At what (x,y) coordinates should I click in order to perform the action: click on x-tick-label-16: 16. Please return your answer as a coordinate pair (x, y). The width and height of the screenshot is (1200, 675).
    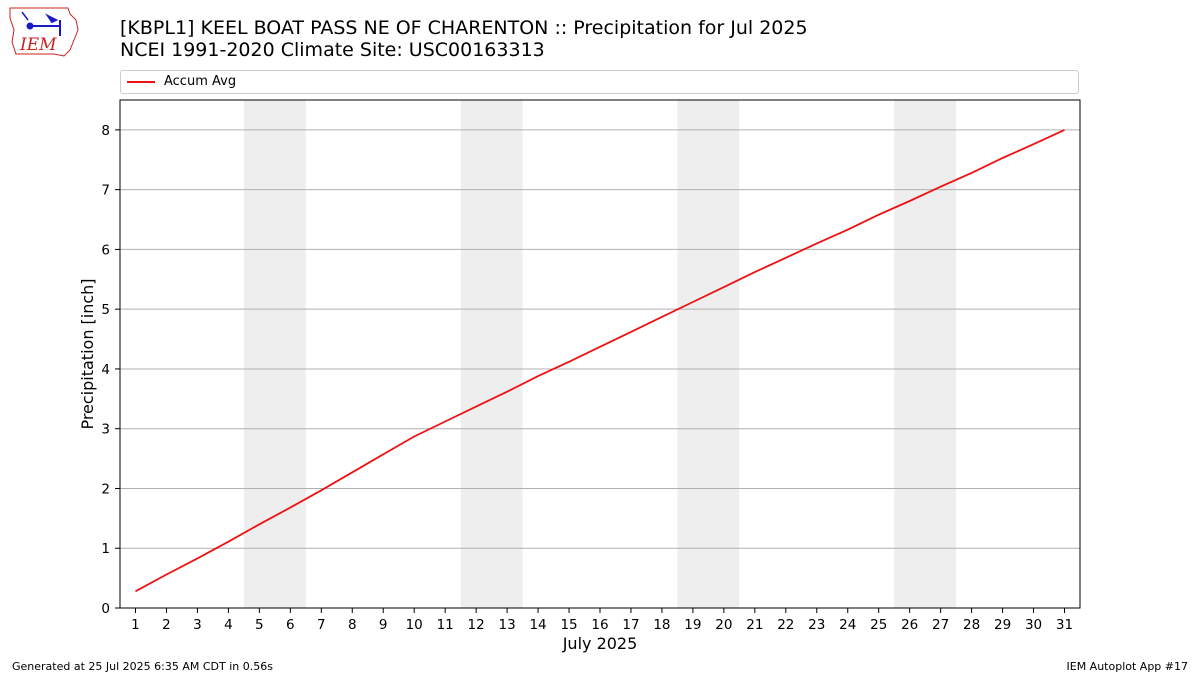
    Looking at the image, I should click on (599, 625).